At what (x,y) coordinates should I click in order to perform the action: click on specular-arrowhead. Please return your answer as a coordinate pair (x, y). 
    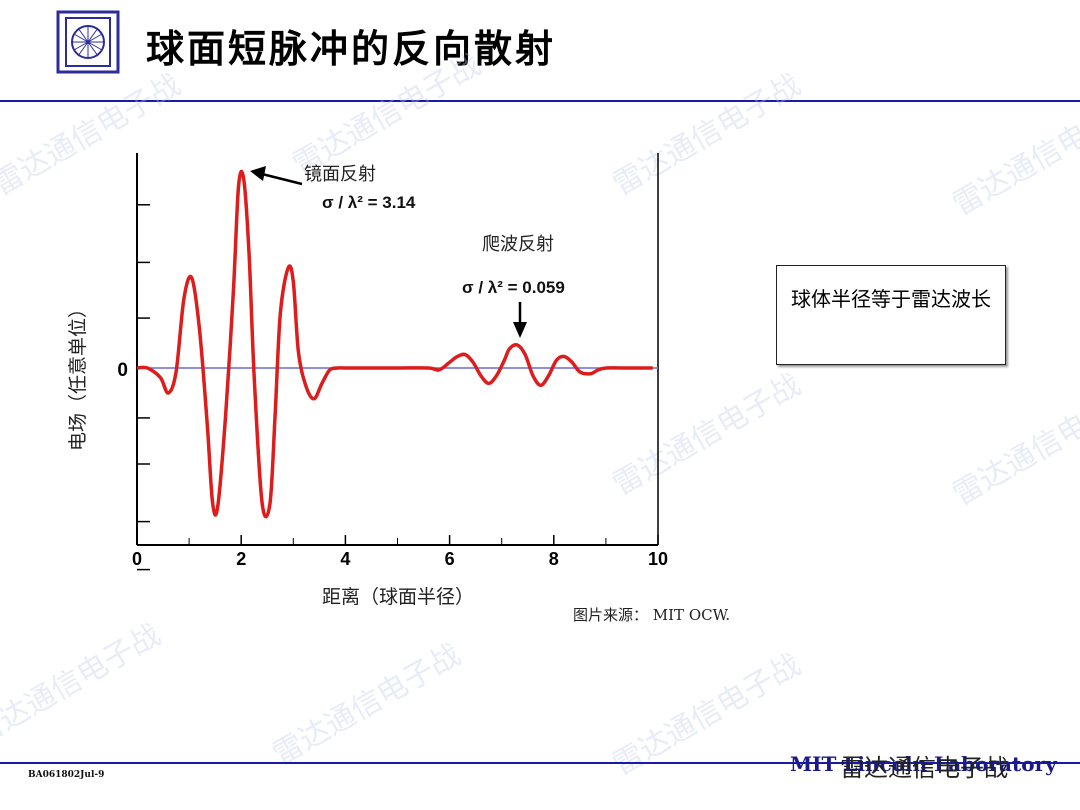
    Looking at the image, I should click on (258, 173).